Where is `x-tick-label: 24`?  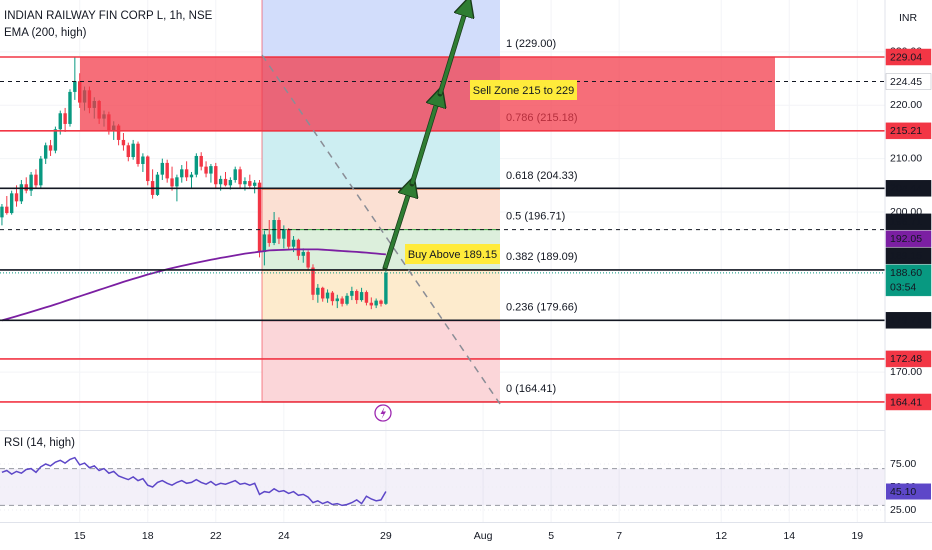
x-tick-label: 24 is located at coordinates (284, 536).